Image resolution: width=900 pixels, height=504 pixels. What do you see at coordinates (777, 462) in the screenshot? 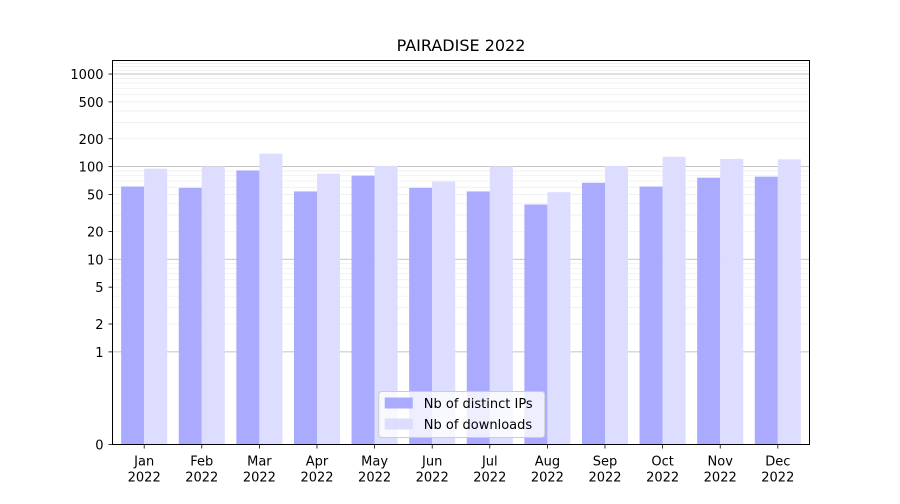
I see `x-tick-label: Dec` at bounding box center [777, 462].